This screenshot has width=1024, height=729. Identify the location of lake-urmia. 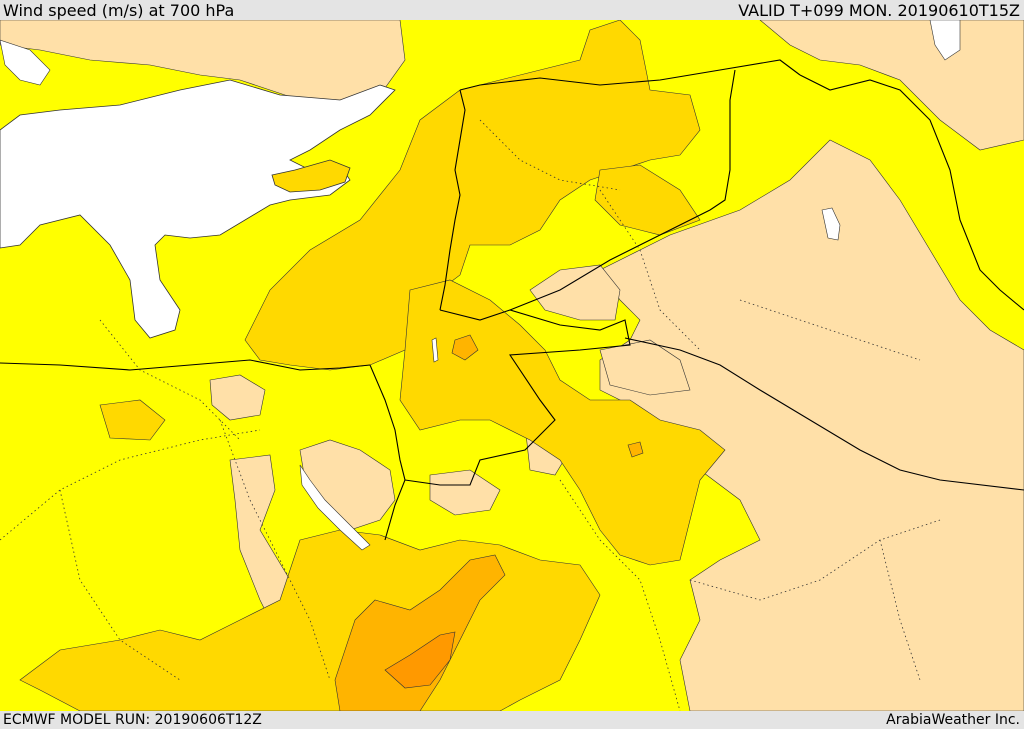
(831, 224).